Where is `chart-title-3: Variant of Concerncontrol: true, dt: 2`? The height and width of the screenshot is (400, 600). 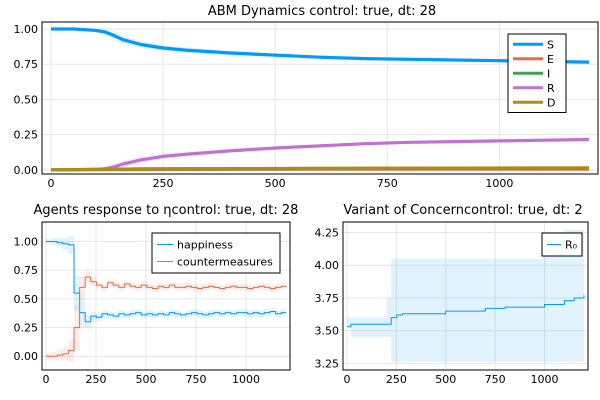
chart-title-3: Variant of Concerncontrol: true, dt: 2 is located at coordinates (462, 210).